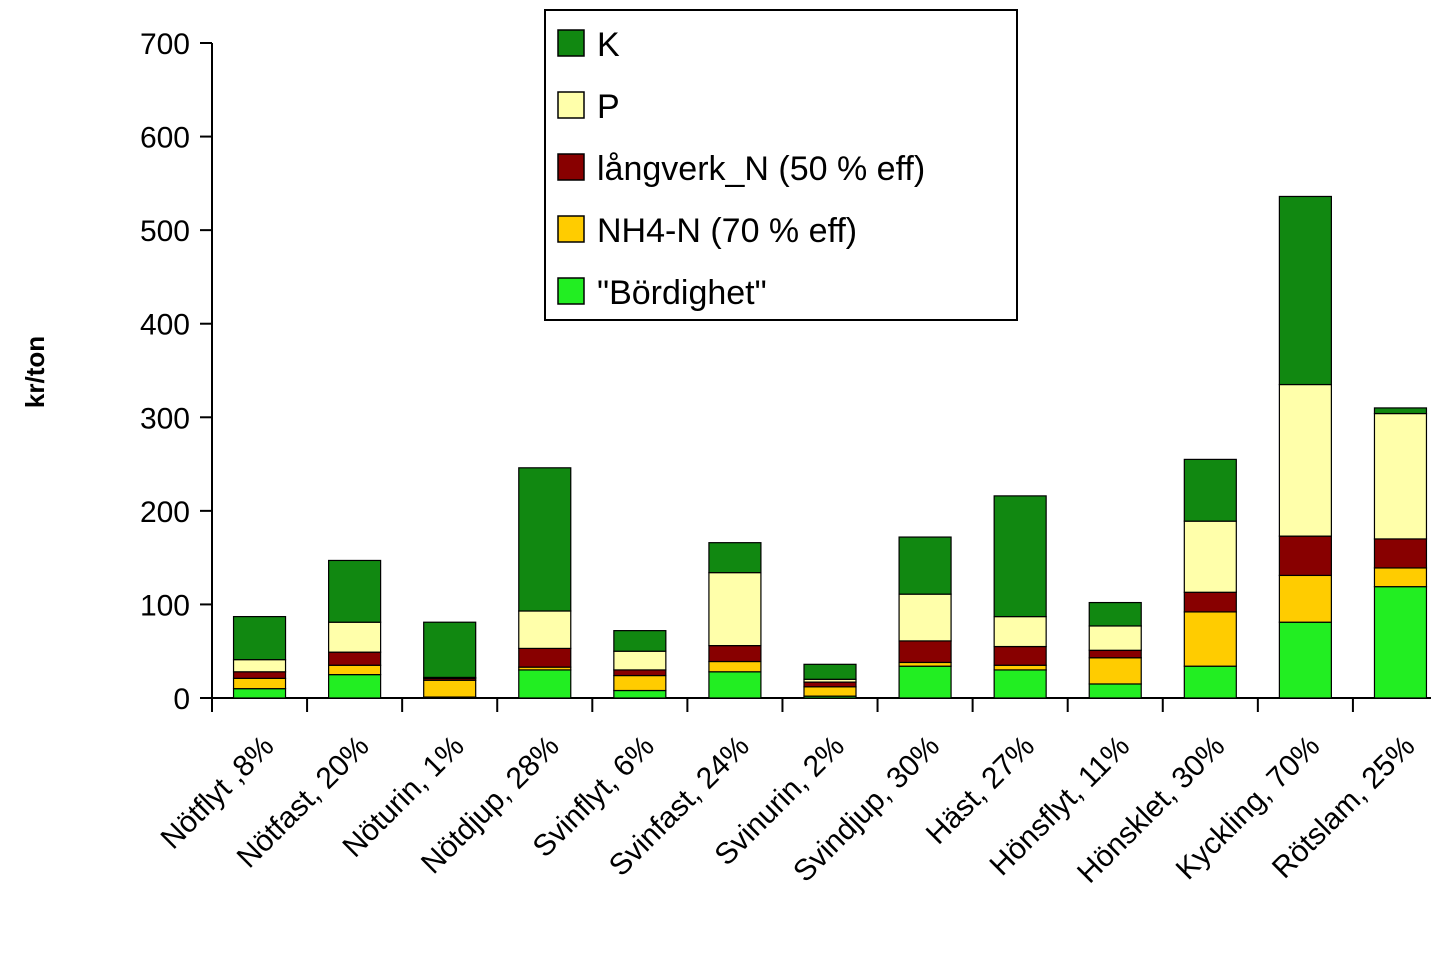 The height and width of the screenshot is (967, 1431). Describe the element at coordinates (165, 605) in the screenshot. I see `y-tick-label: 100` at that location.